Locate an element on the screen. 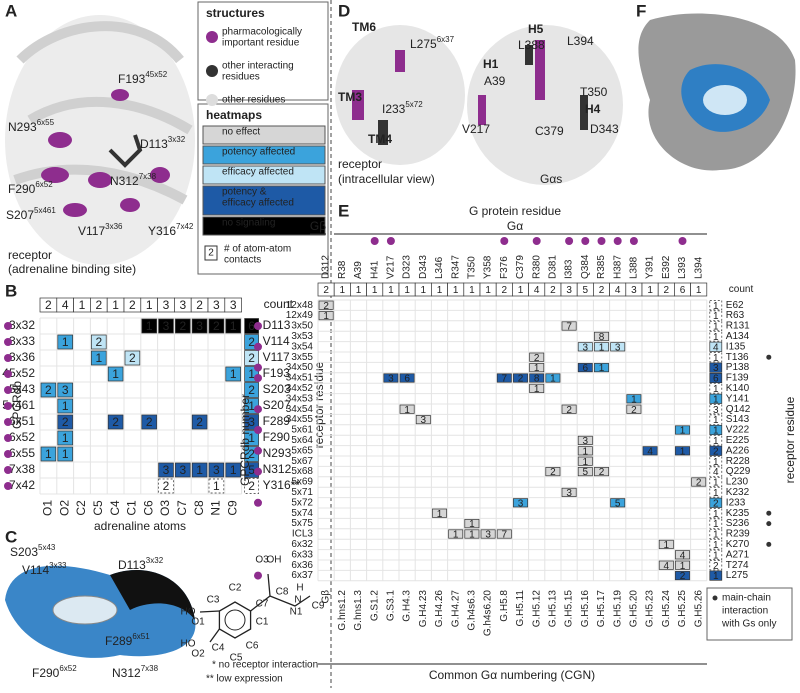 This screenshot has height=693, width=800. gpcrdb-label: 7x42 is located at coordinates (22, 485).